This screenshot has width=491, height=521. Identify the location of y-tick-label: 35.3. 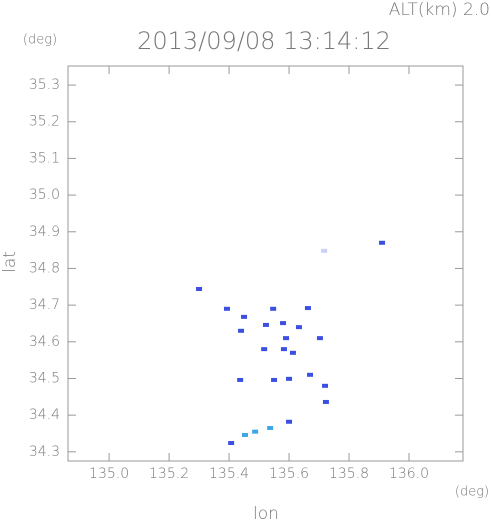
(44, 85).